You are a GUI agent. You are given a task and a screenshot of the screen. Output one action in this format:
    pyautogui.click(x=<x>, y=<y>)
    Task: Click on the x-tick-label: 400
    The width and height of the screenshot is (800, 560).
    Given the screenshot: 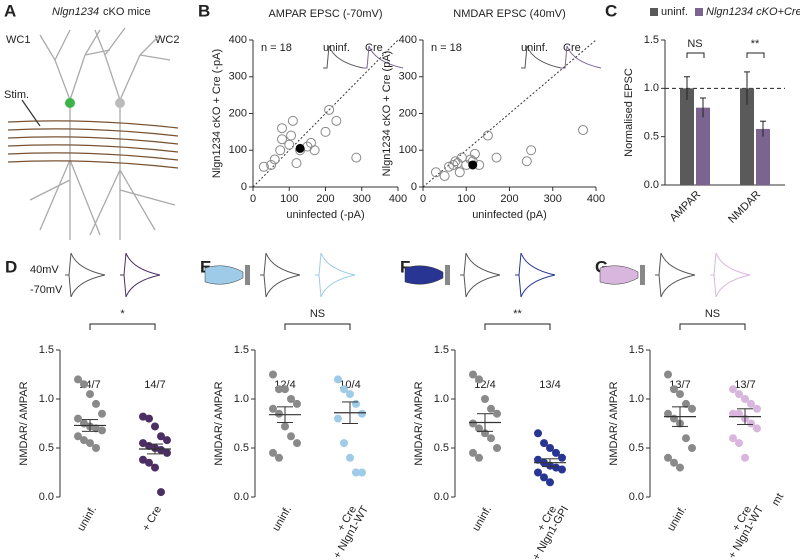 What is the action you would take?
    pyautogui.click(x=398, y=199)
    